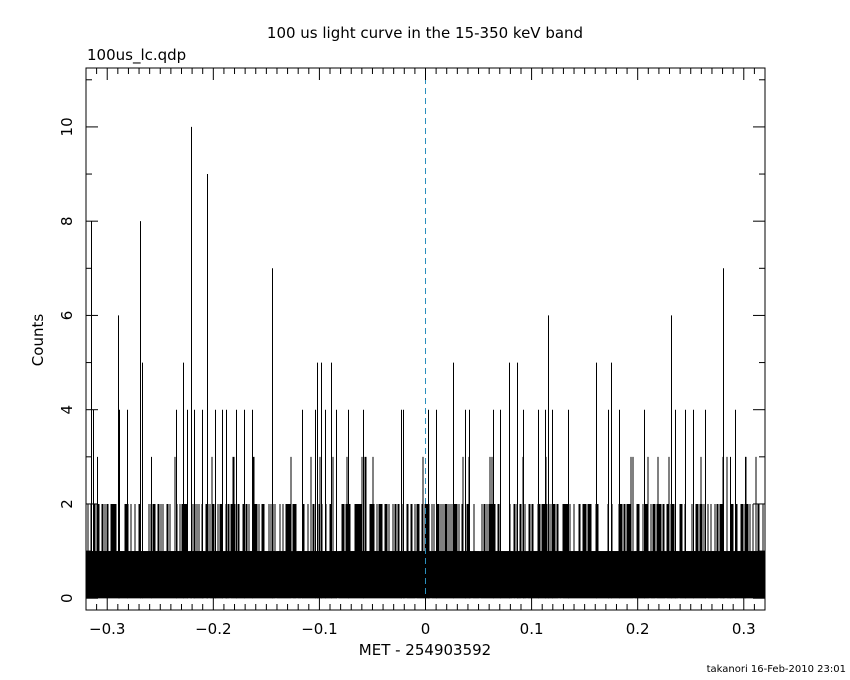 The width and height of the screenshot is (850, 680). What do you see at coordinates (67, 316) in the screenshot?
I see `y-tick-label: 6` at bounding box center [67, 316].